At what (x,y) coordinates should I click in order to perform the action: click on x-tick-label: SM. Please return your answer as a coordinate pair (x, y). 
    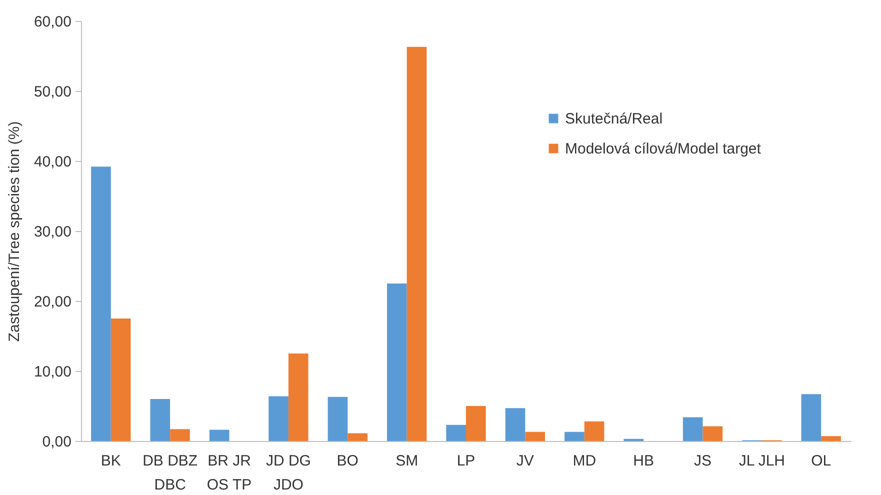
    Looking at the image, I should click on (407, 461).